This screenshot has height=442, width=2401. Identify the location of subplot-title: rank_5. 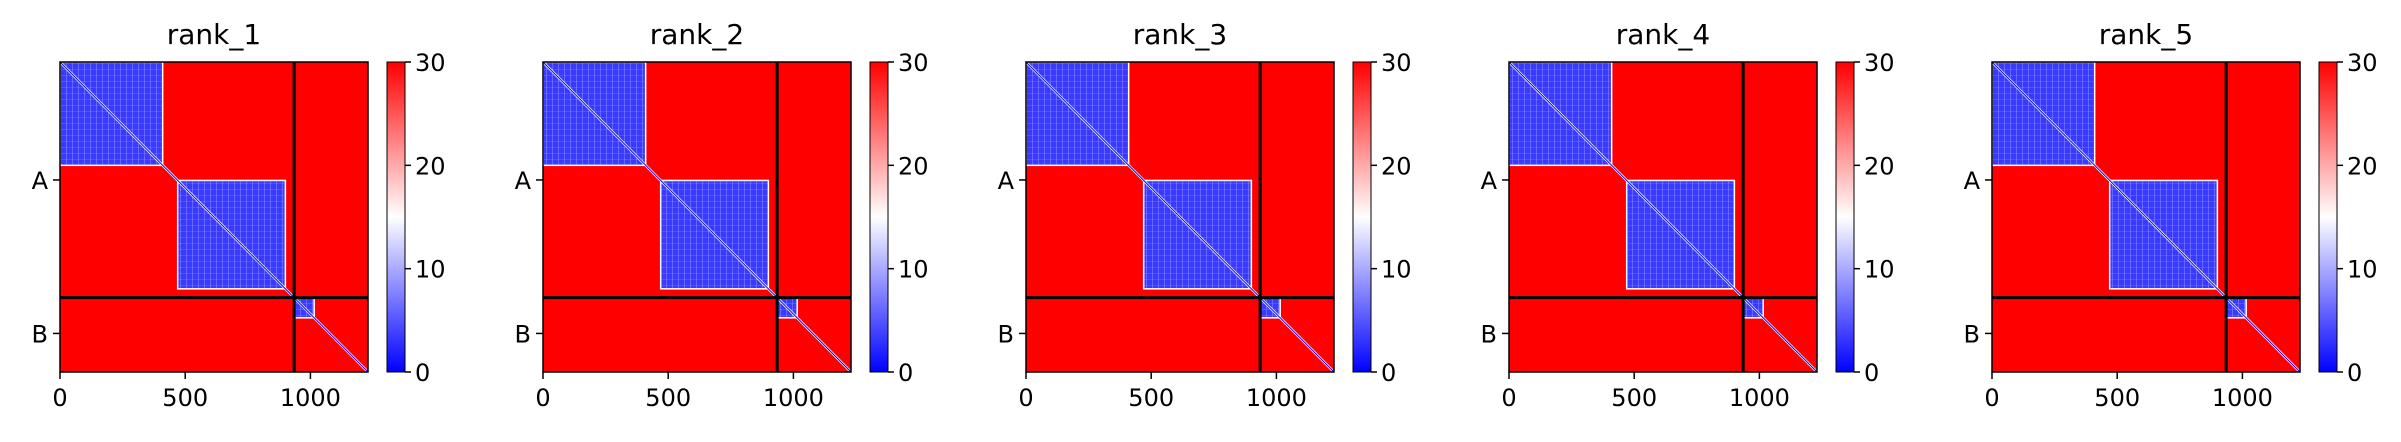
(2146, 34).